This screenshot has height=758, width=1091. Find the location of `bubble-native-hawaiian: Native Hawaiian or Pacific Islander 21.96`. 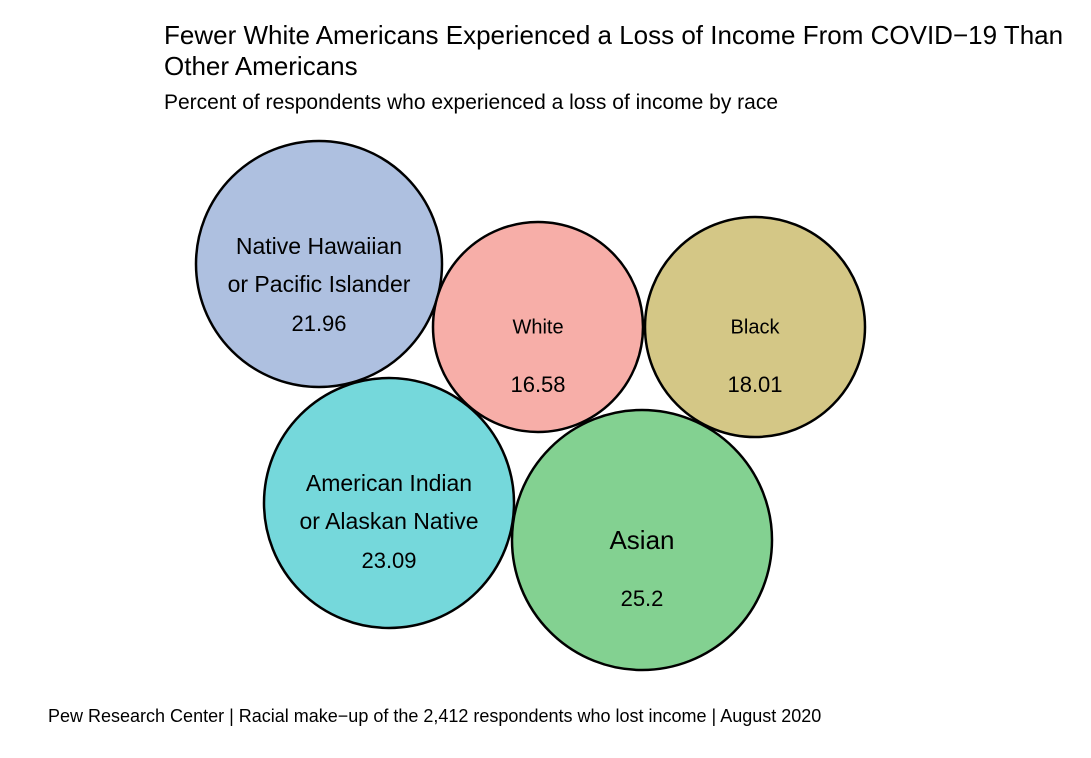

bubble-native-hawaiian: Native Hawaiian or Pacific Islander 21.96 is located at coordinates (319, 264).